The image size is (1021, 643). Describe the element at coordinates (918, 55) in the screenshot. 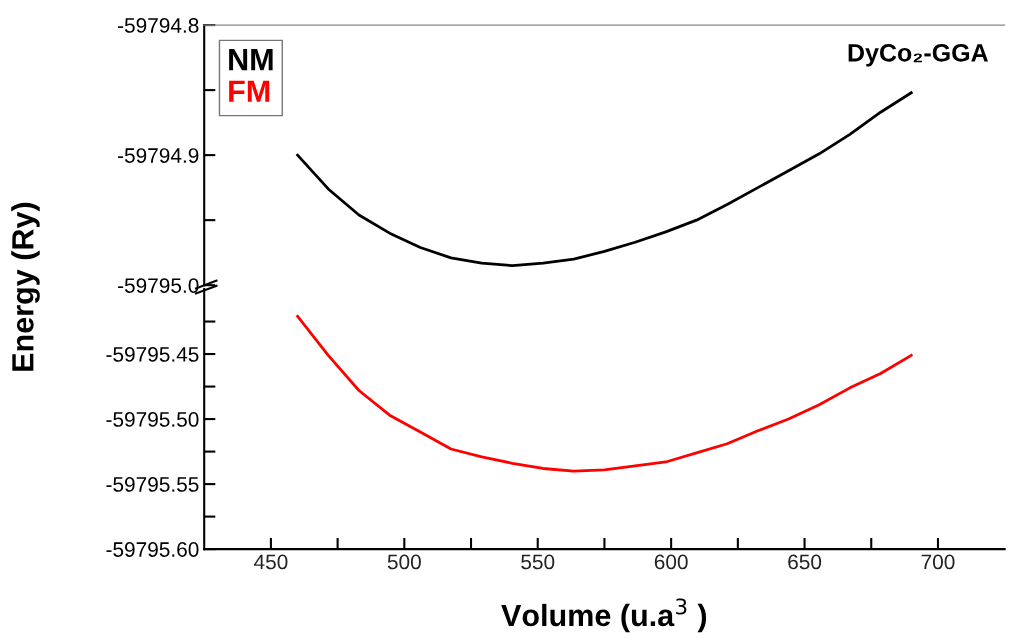

I see `annotation: DyCo₂-GGA` at that location.